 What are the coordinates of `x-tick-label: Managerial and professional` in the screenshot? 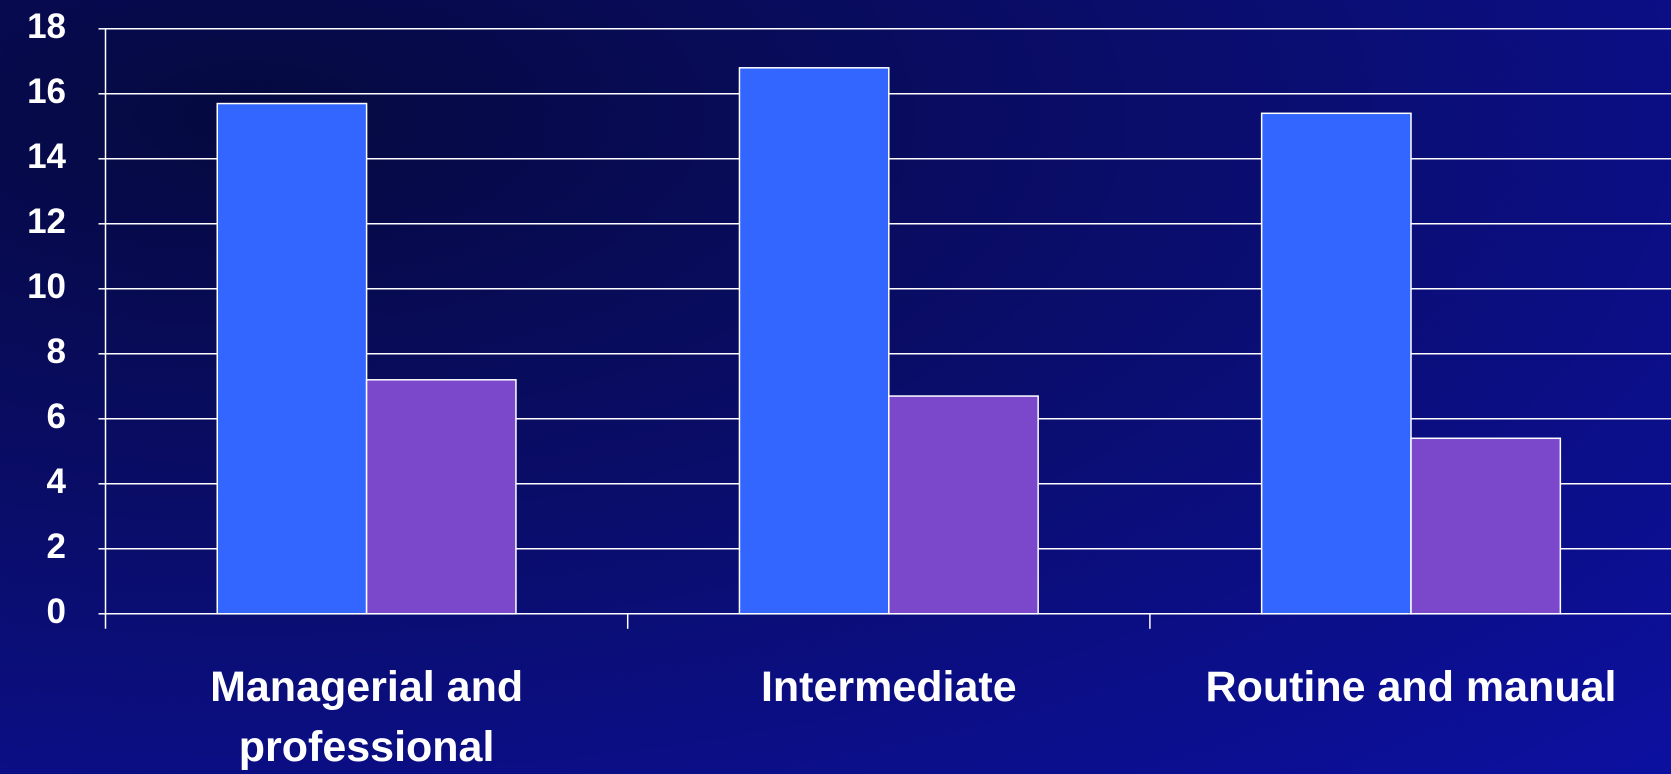 It's located at (367, 717).